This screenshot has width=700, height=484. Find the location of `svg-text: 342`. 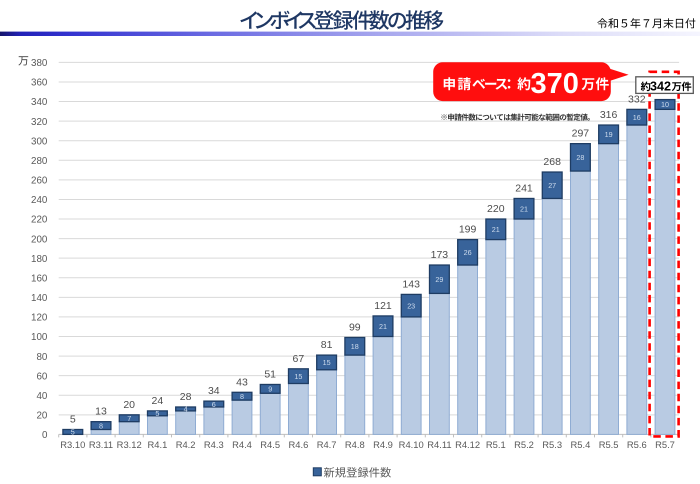

svg-text: 342 is located at coordinates (660, 86).